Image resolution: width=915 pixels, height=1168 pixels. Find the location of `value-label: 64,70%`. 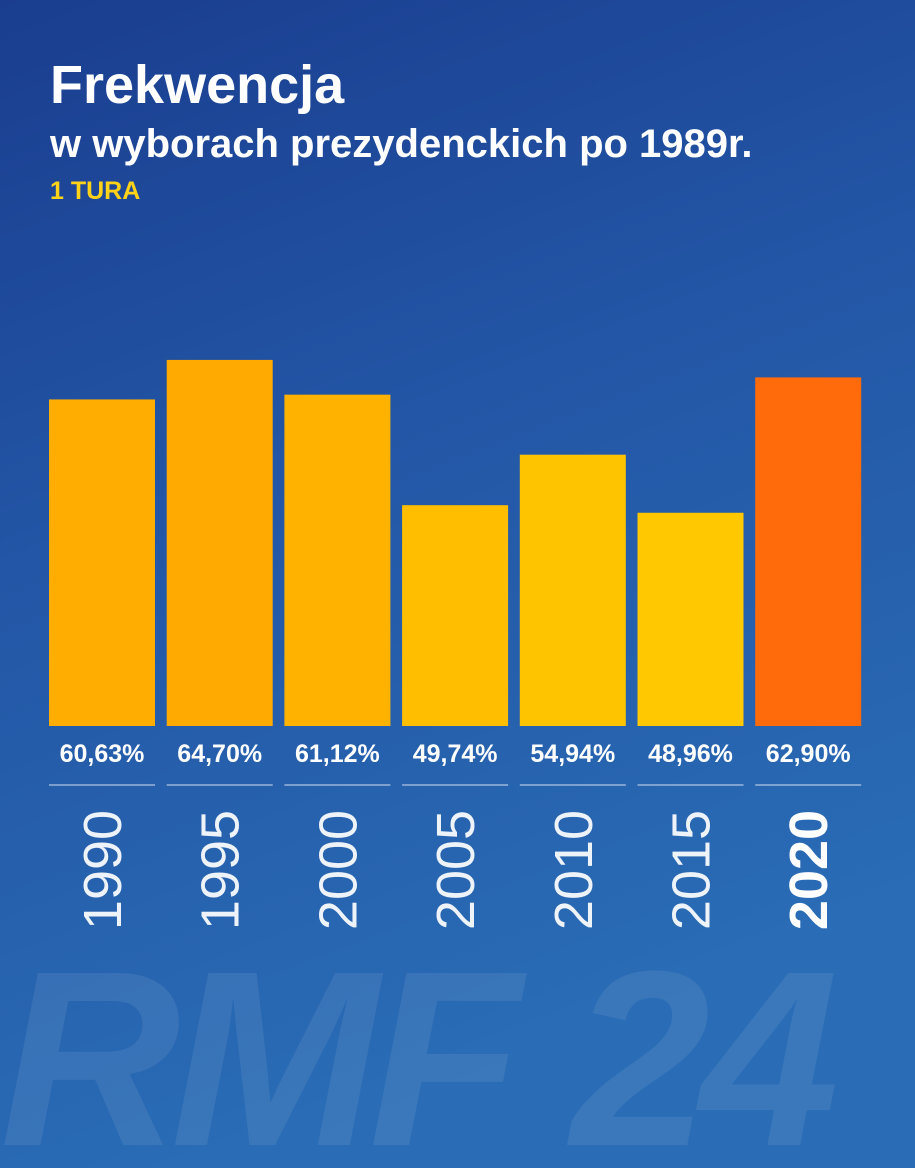

value-label: 64,70% is located at coordinates (219, 754).